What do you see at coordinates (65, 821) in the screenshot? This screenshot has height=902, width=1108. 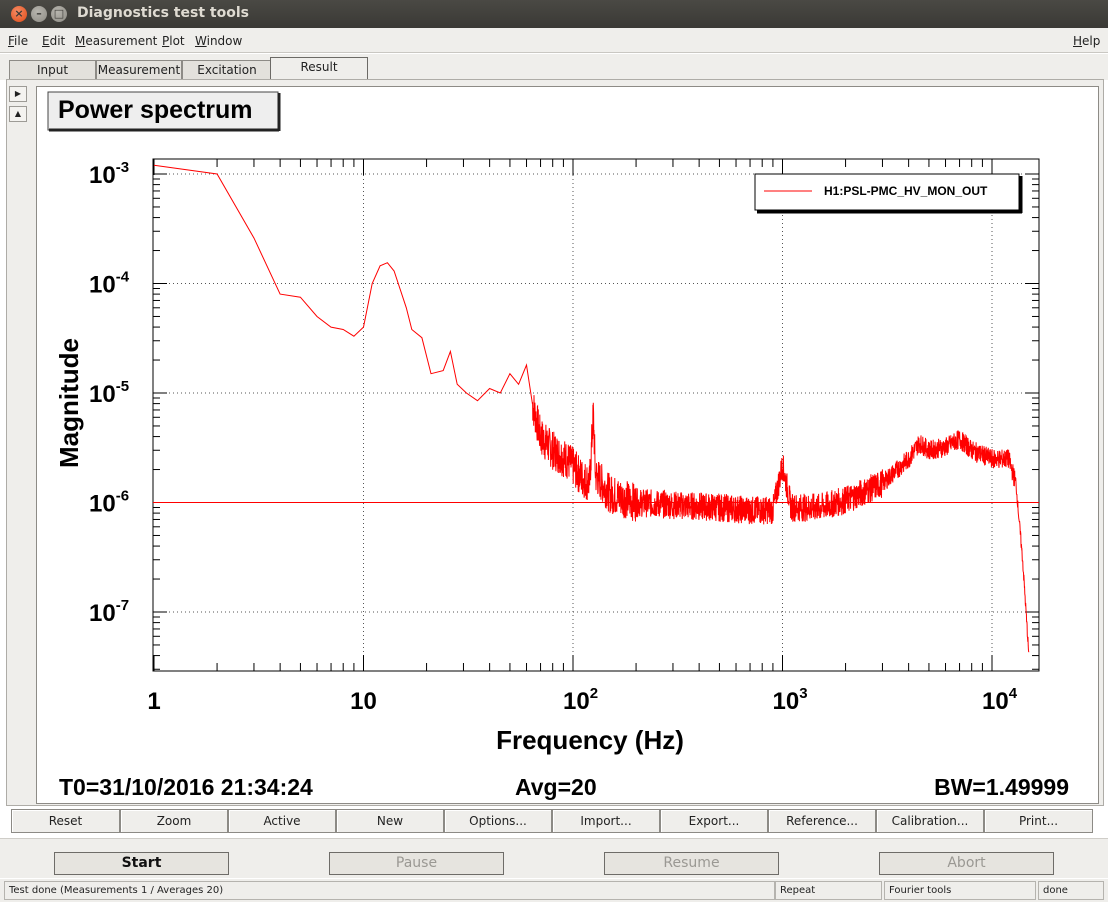 I see `reset-button: Reset` at bounding box center [65, 821].